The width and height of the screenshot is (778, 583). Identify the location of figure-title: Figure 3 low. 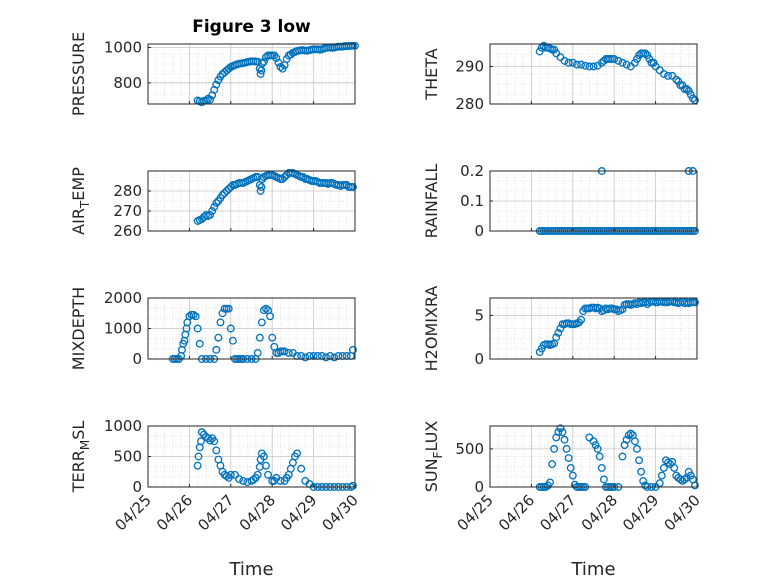
(251, 27).